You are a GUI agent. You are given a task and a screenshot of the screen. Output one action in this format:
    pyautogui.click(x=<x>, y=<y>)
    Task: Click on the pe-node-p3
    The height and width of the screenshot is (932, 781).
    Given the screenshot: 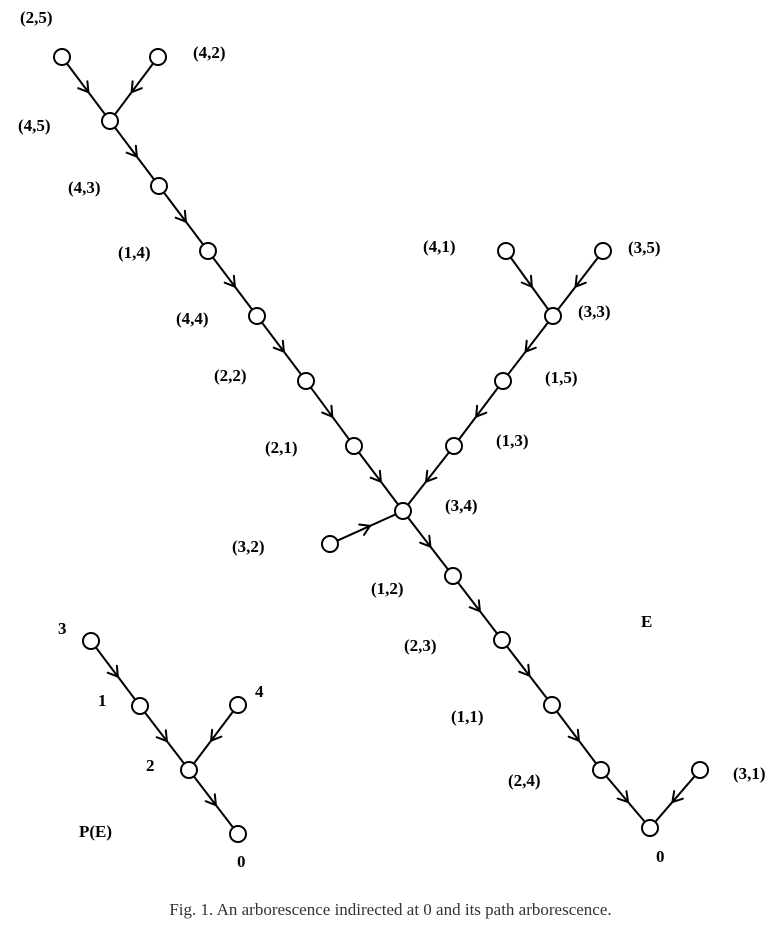 What is the action you would take?
    pyautogui.click(x=91, y=641)
    